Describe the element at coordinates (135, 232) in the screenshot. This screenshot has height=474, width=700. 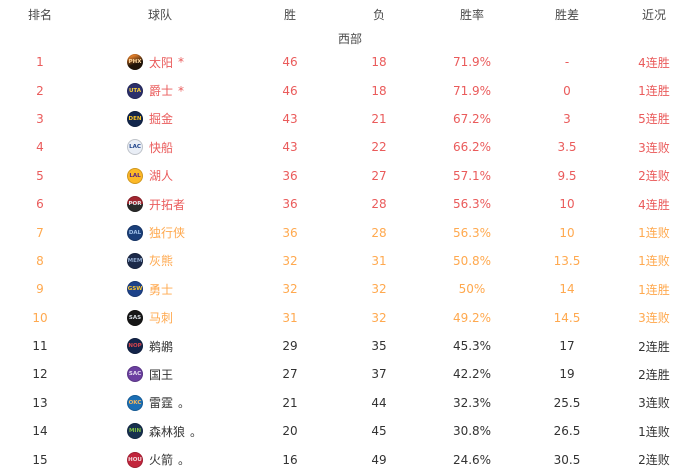
I see `team-logo-icon: DAL` at that location.